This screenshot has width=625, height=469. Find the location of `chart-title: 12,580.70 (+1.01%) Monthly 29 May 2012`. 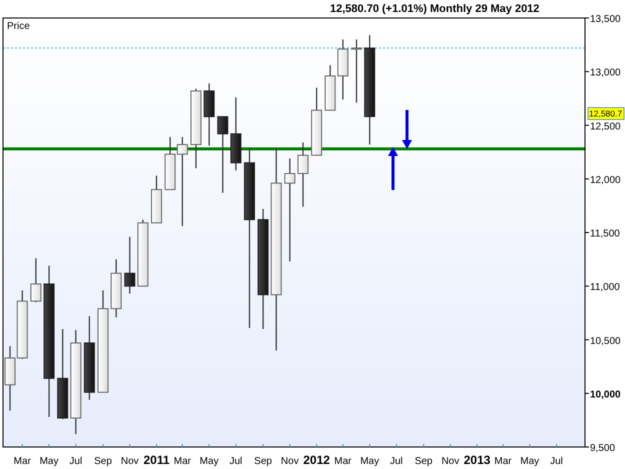

chart-title: 12,580.70 (+1.01%) Monthly 29 May 2012 is located at coordinates (435, 9).